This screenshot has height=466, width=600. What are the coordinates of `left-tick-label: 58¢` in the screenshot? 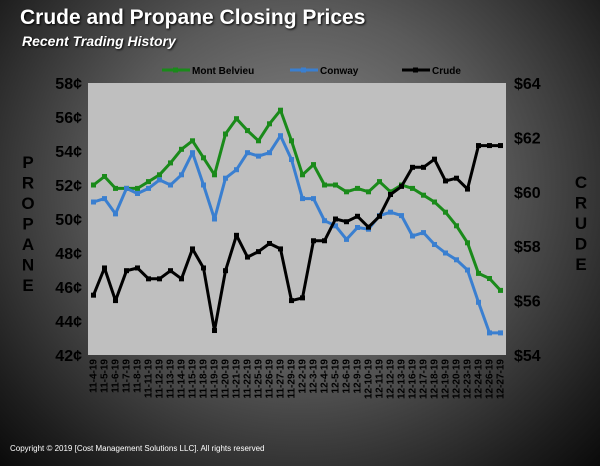 It's located at (68, 84).